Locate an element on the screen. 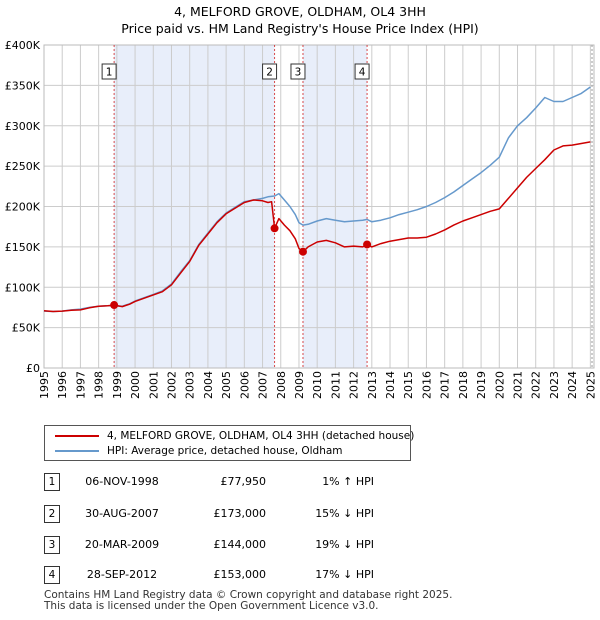  x-tick-label: 2006 is located at coordinates (244, 385).